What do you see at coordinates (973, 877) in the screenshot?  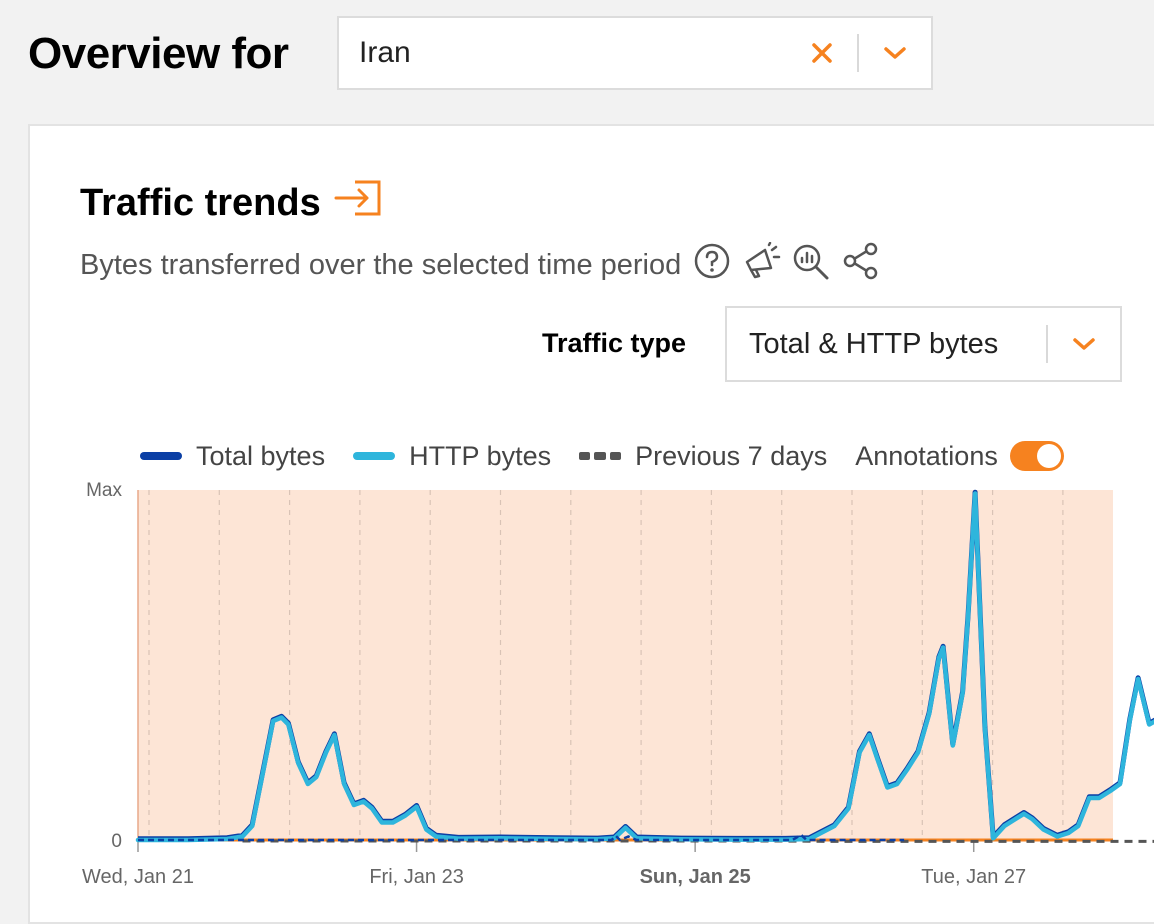 I see `x-tick-label: Tue, Jan 27` at bounding box center [973, 877].